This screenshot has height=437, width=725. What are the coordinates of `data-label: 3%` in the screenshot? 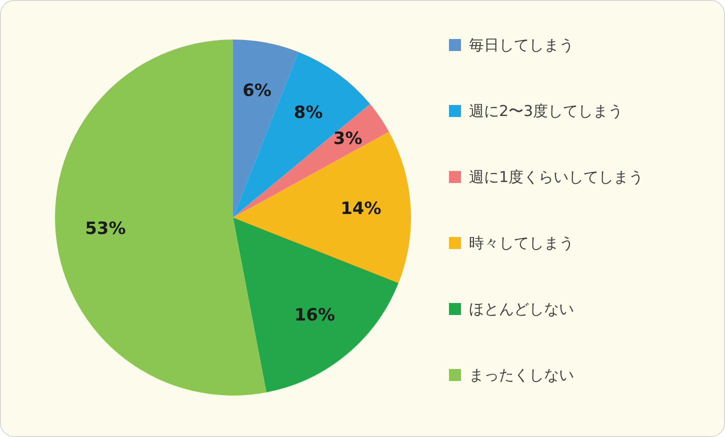 It's located at (347, 138).